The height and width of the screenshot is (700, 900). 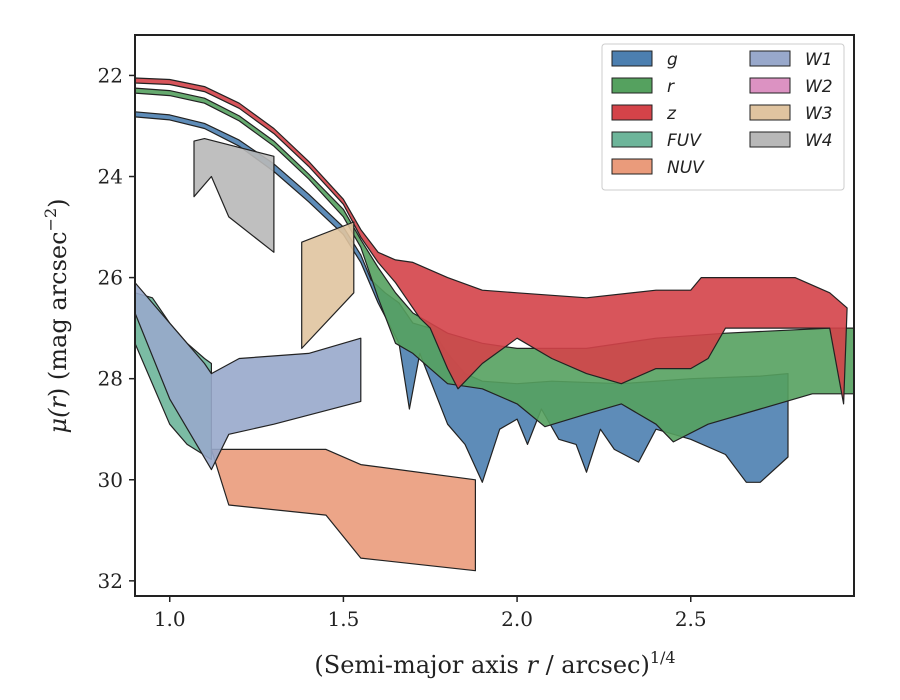 What do you see at coordinates (328, 285) in the screenshot?
I see `series-band-w3` at bounding box center [328, 285].